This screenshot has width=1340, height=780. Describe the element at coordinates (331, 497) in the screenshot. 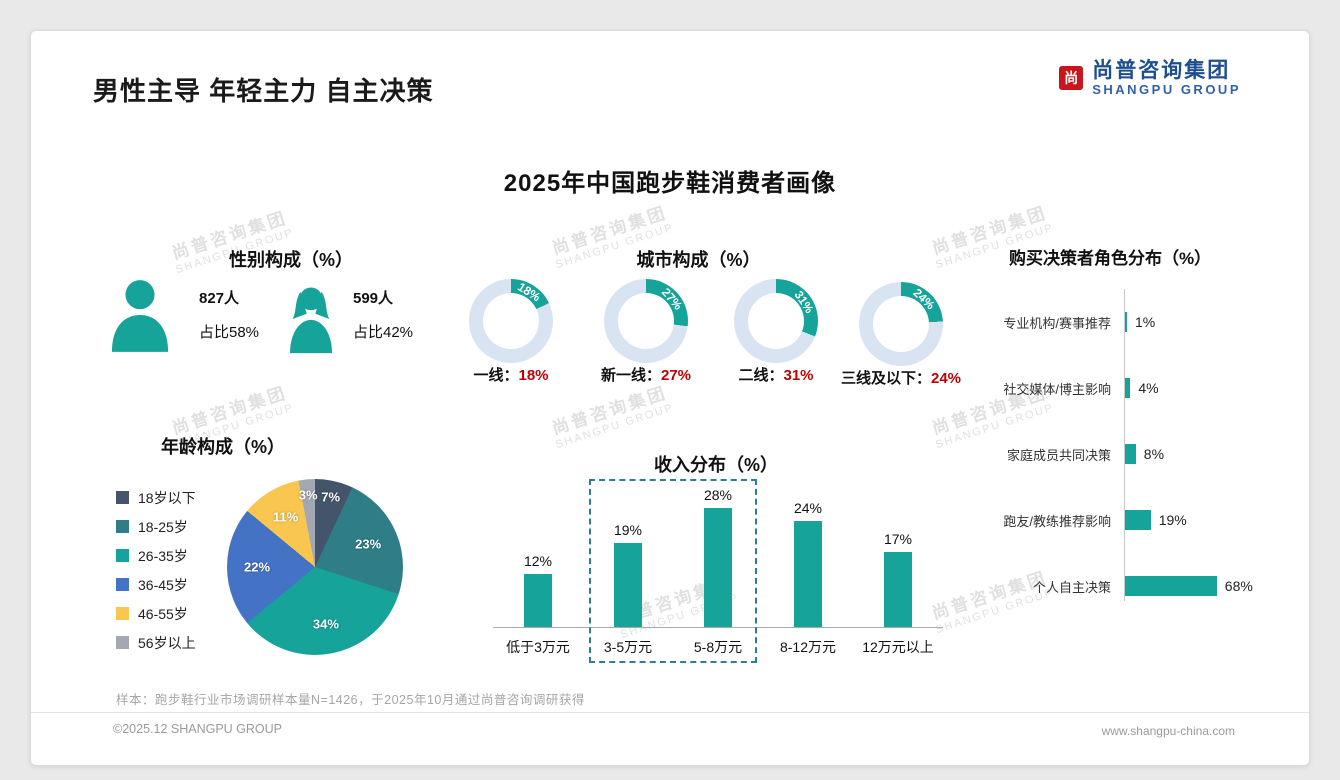

I see `pie-slice-label: 7%` at that location.